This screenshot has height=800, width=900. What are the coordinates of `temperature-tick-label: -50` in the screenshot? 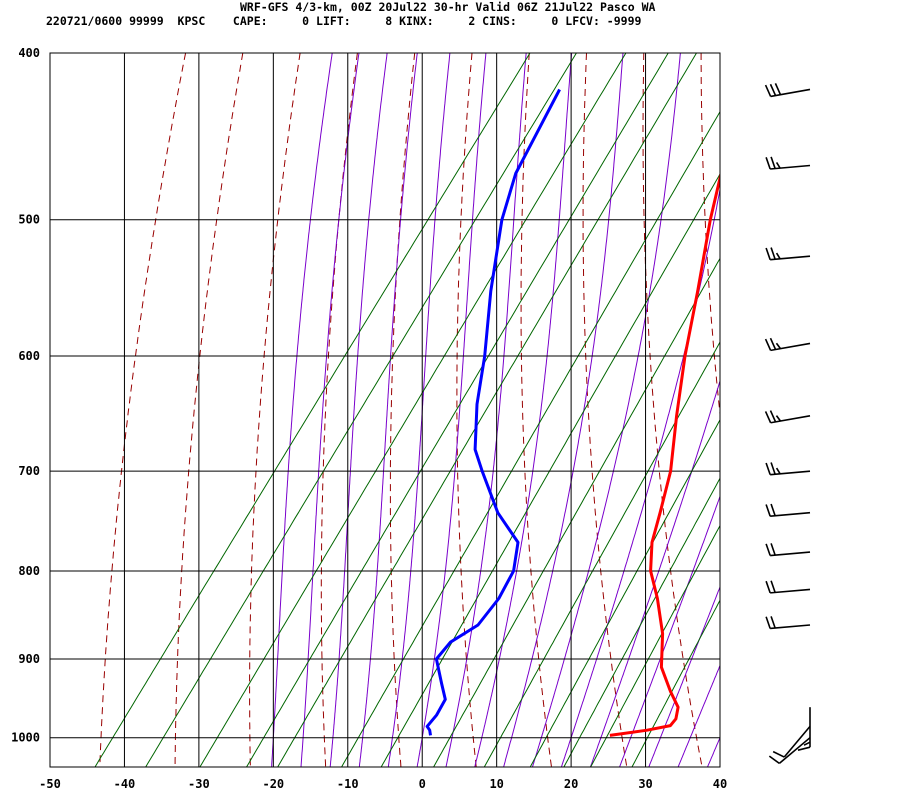 It's located at (50, 784).